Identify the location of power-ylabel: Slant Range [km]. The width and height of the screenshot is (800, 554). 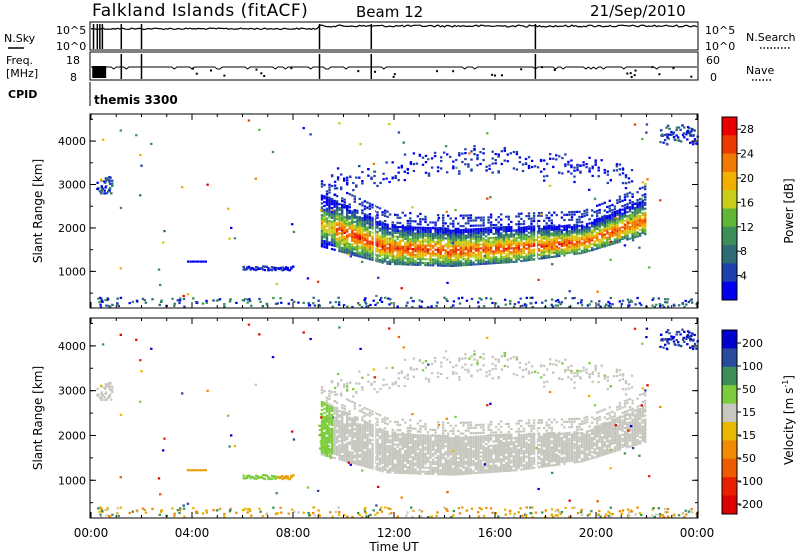
(38, 211).